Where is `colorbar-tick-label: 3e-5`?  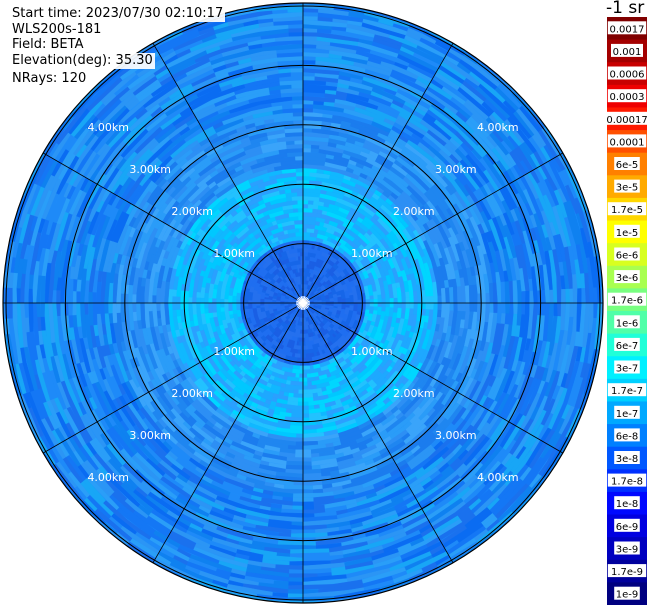 colorbar-tick-label: 3e-5 is located at coordinates (627, 188).